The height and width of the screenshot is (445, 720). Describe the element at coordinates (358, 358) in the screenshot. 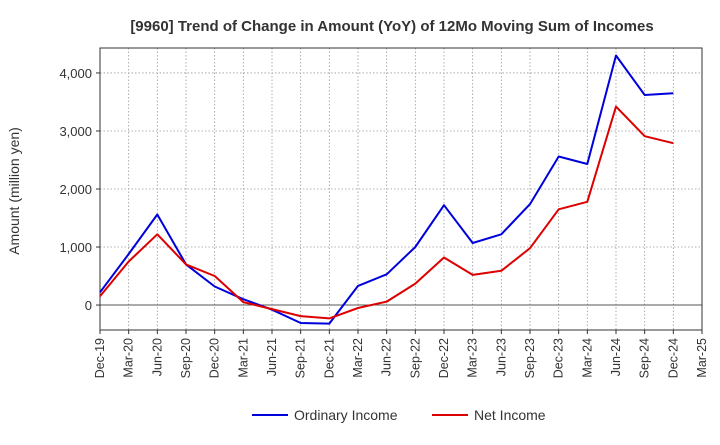

I see `x-tick-label: Mar-22` at that location.